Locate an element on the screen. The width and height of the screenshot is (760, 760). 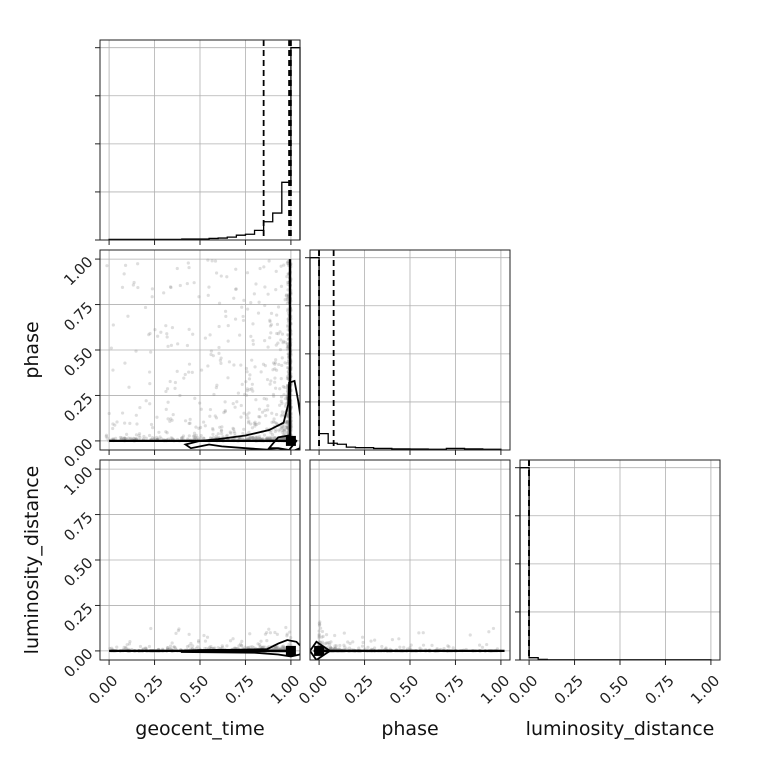
peak-marker is located at coordinates (290, 440).